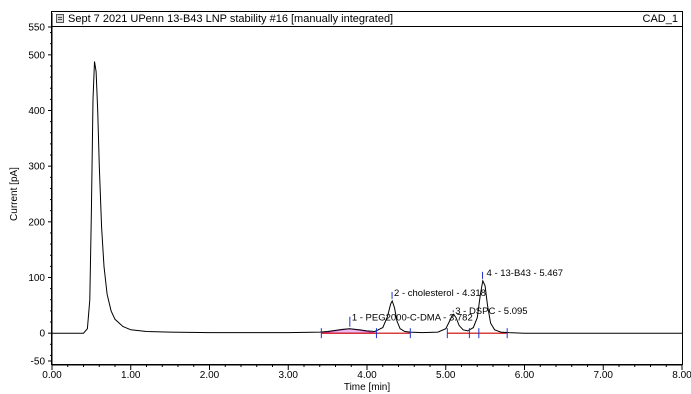 The height and width of the screenshot is (394, 691). I want to click on y-tick-label: -50, so click(38, 362).